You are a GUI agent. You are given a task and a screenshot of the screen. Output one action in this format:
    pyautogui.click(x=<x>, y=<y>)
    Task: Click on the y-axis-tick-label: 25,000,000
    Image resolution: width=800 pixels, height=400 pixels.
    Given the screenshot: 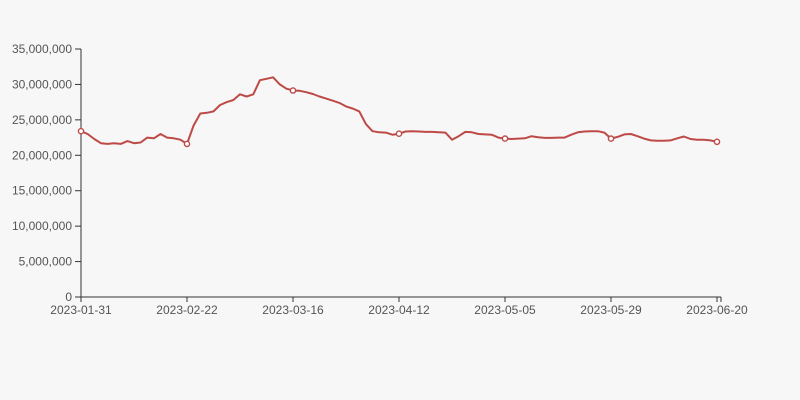 What is the action you would take?
    pyautogui.click(x=42, y=120)
    